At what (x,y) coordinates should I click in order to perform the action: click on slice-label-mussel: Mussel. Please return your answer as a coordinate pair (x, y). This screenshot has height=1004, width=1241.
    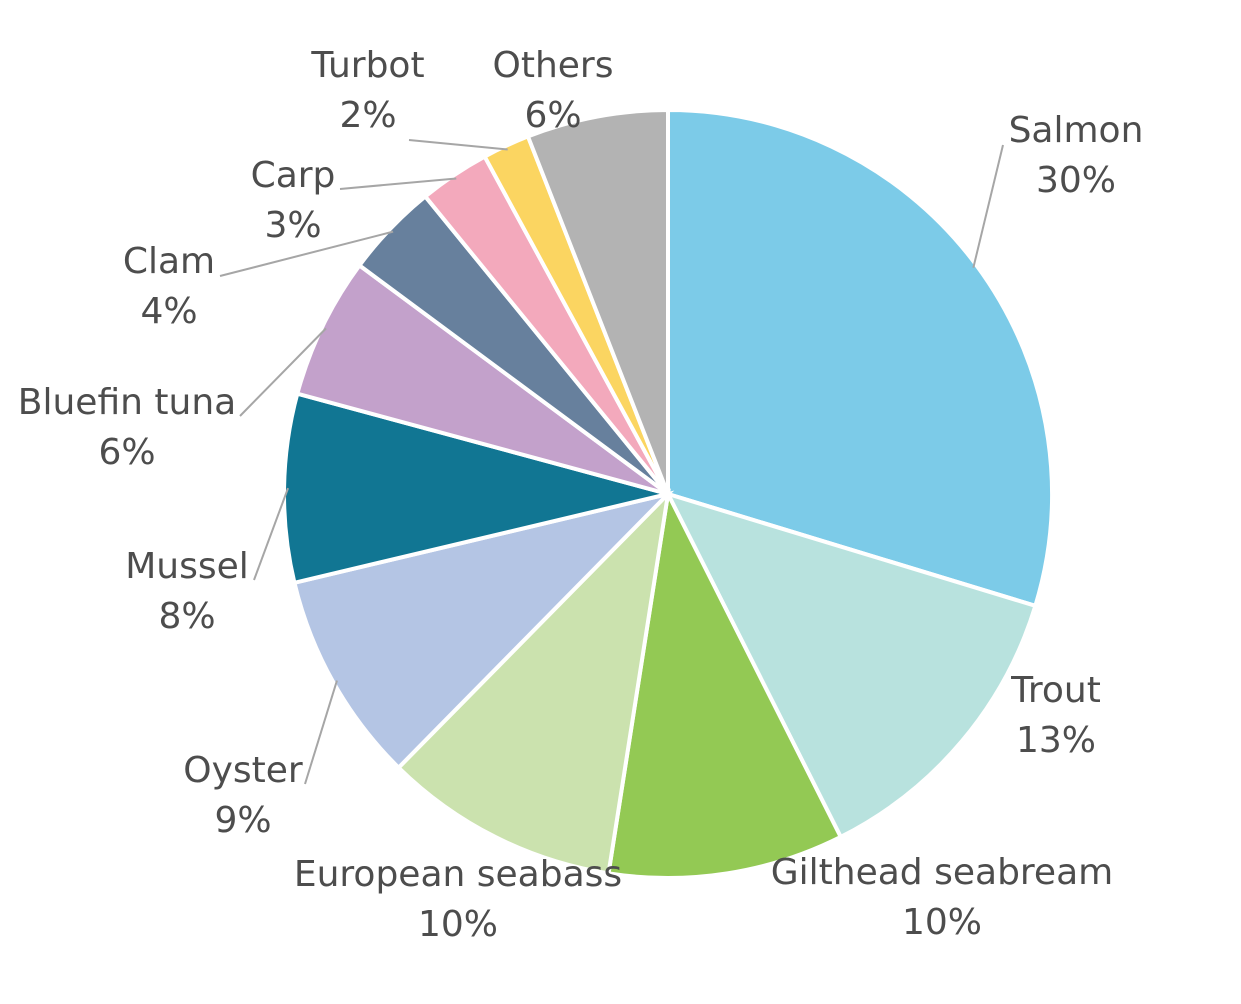
    Looking at the image, I should click on (187, 566).